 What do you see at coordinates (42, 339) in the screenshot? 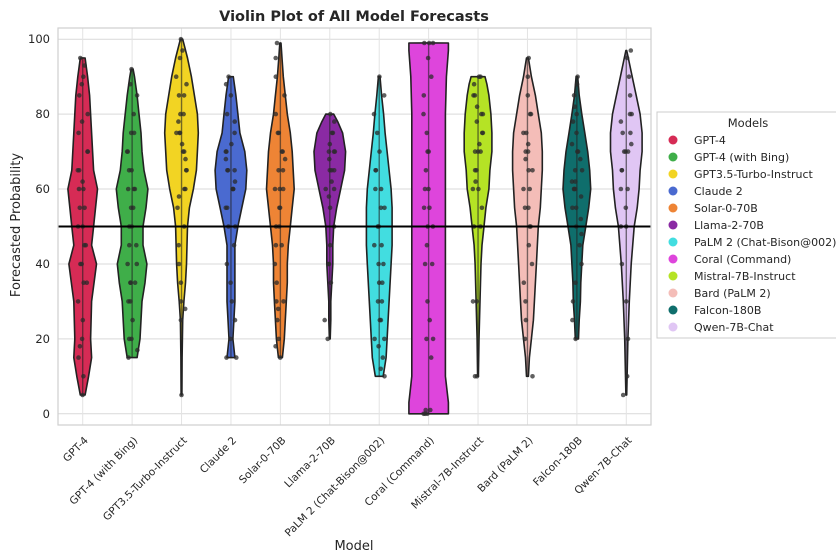
I see `y-tick-label: 20` at bounding box center [42, 339].